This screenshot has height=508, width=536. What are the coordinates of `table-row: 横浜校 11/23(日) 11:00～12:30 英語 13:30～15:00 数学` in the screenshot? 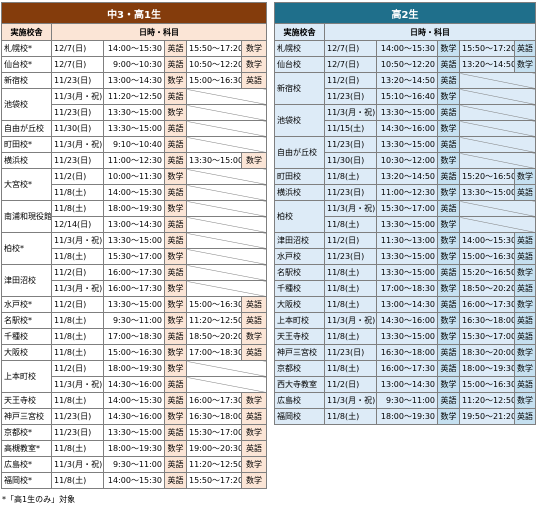 It's located at (134, 160).